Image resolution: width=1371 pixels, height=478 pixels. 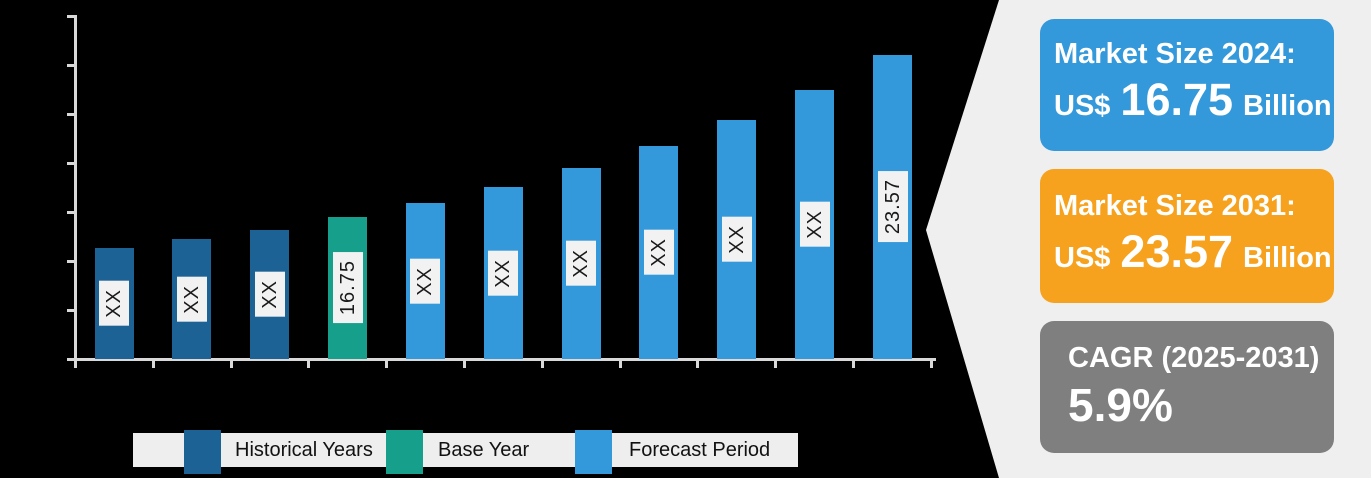 I want to click on kpi-card-value-line: US$ 23.57 Billion, so click(x=1194, y=252).